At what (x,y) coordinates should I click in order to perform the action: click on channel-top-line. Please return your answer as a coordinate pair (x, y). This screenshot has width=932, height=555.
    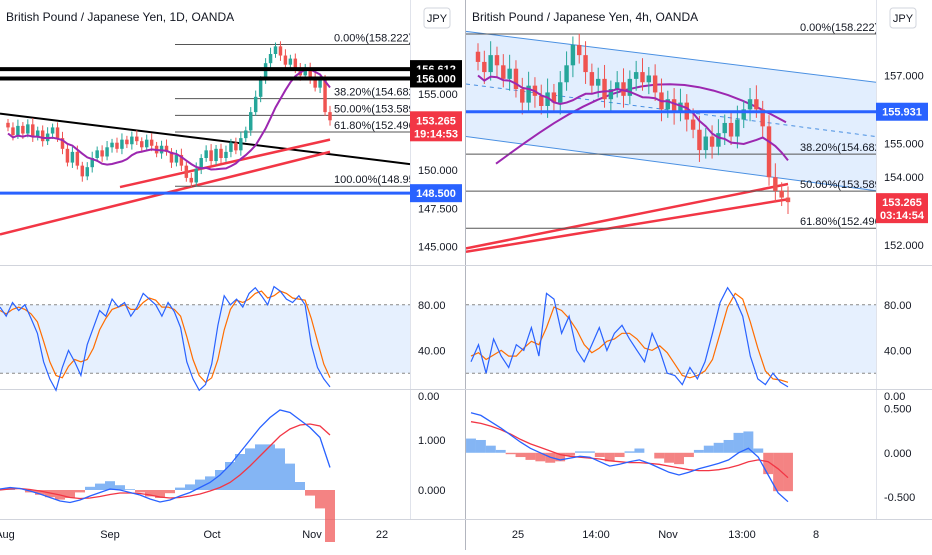
    Looking at the image, I should click on (671, 56).